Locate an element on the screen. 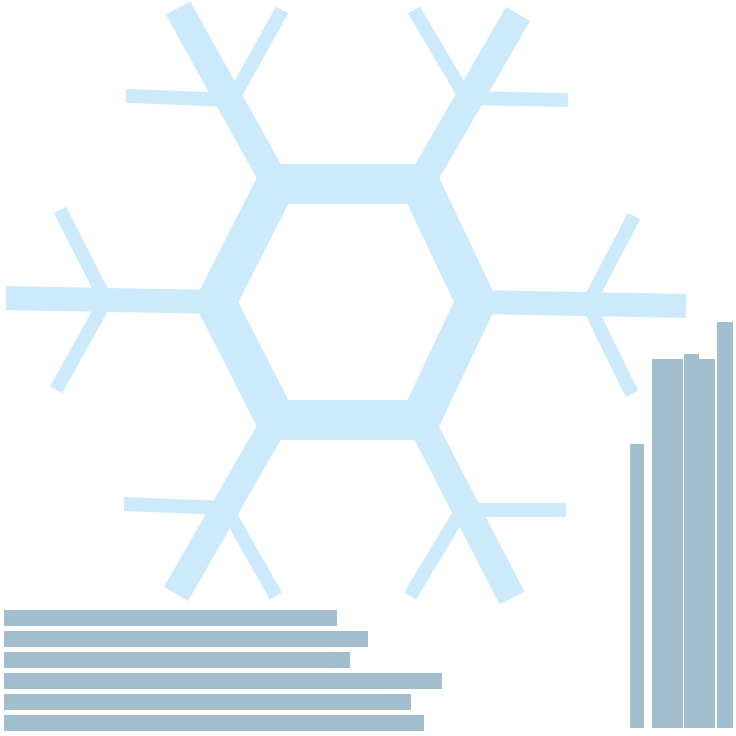  snowflake-arm-left is located at coordinates (111, 300).